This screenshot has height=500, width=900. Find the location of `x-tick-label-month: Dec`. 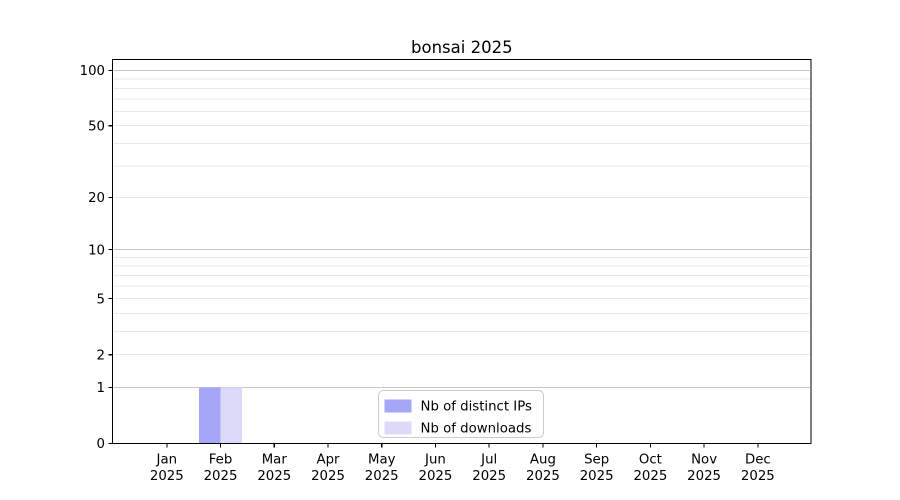

x-tick-label-month: Dec is located at coordinates (758, 460).